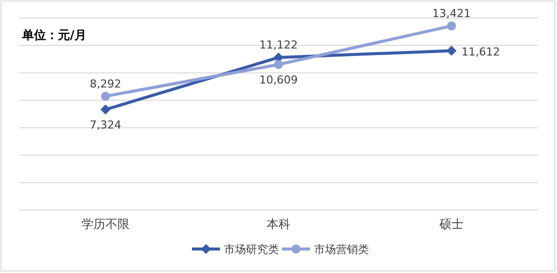  Describe the element at coordinates (53, 35) in the screenshot. I see `annotation: 单位：元/月` at that location.